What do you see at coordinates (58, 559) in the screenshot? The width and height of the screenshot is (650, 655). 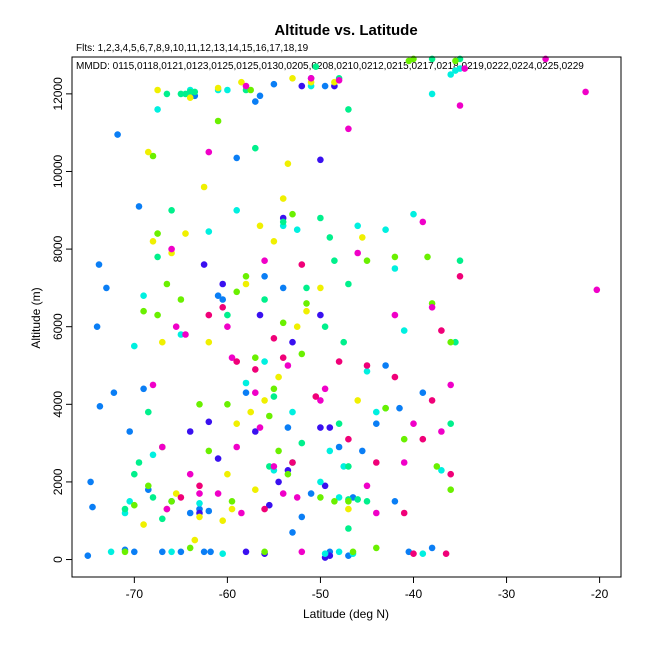 I see `y-tick-label: 0` at bounding box center [58, 559].